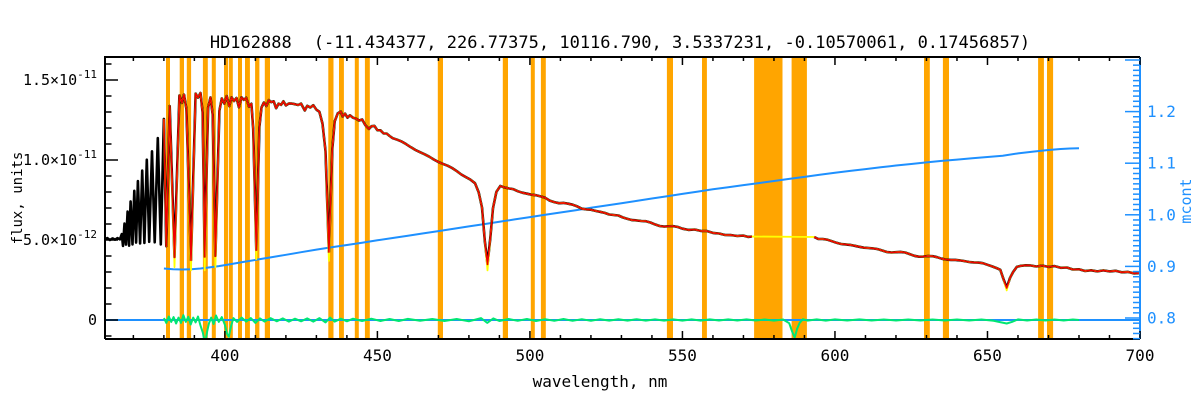 The width and height of the screenshot is (1200, 400). What do you see at coordinates (377, 355) in the screenshot?
I see `x-tick-label: 450` at bounding box center [377, 355].